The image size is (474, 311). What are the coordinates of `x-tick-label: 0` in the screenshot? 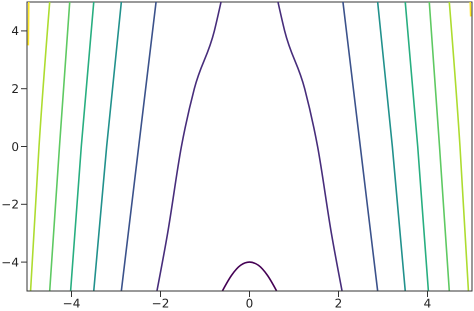 It's located at (250, 303).